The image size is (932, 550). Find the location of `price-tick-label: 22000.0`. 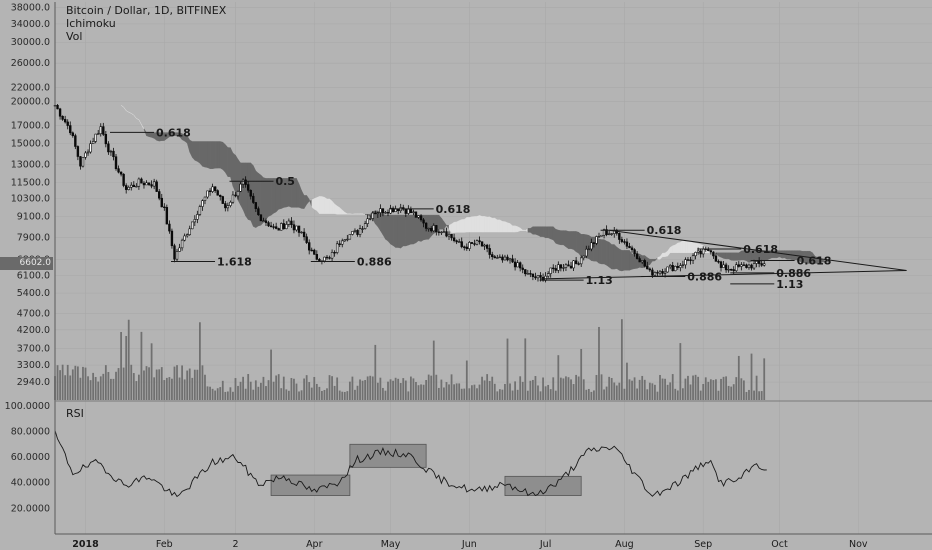

price-tick-label: 22000.0 is located at coordinates (30, 88).